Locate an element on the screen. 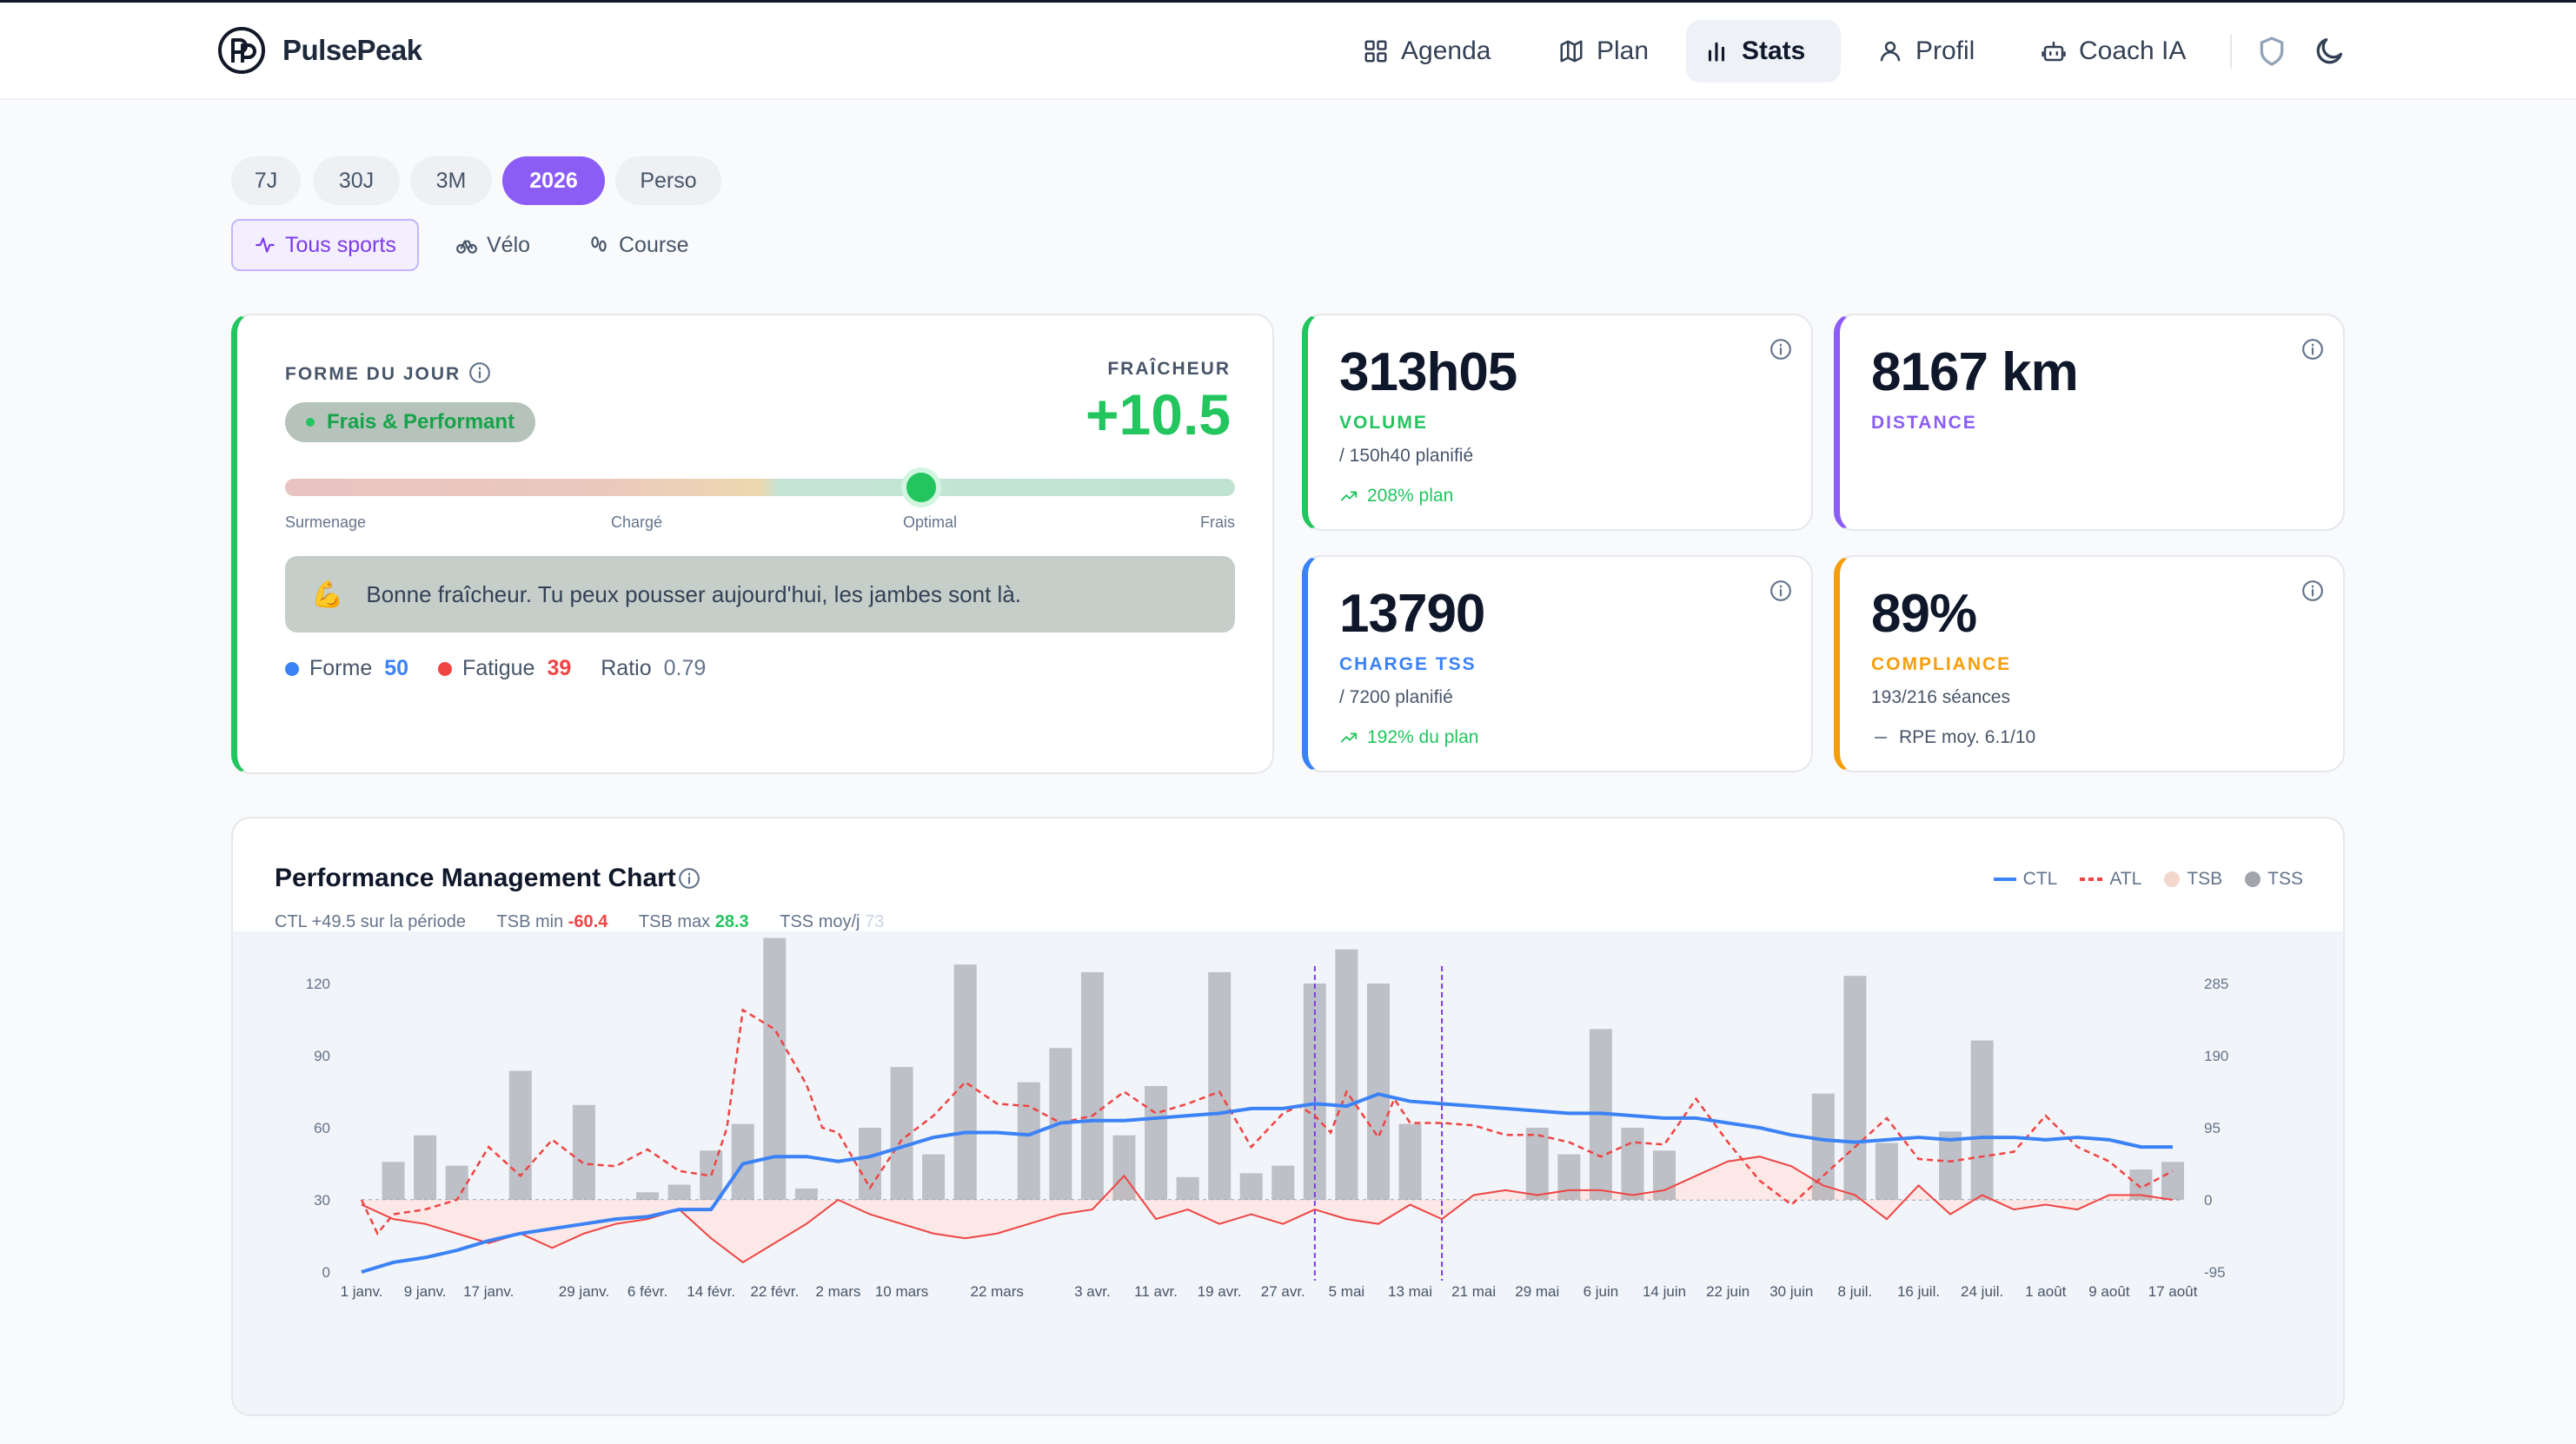 Image resolution: width=2576 pixels, height=1444 pixels. x-tick-label: 24 juil. is located at coordinates (1982, 1291).